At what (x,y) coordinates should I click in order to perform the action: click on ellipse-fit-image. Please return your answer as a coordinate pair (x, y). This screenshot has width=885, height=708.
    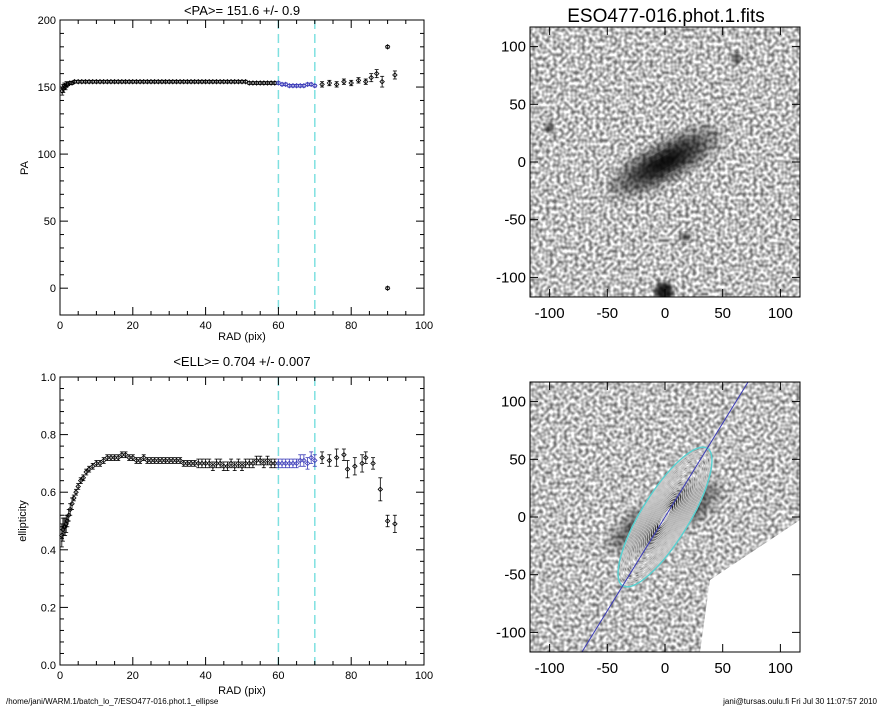
    Looking at the image, I should click on (665, 517).